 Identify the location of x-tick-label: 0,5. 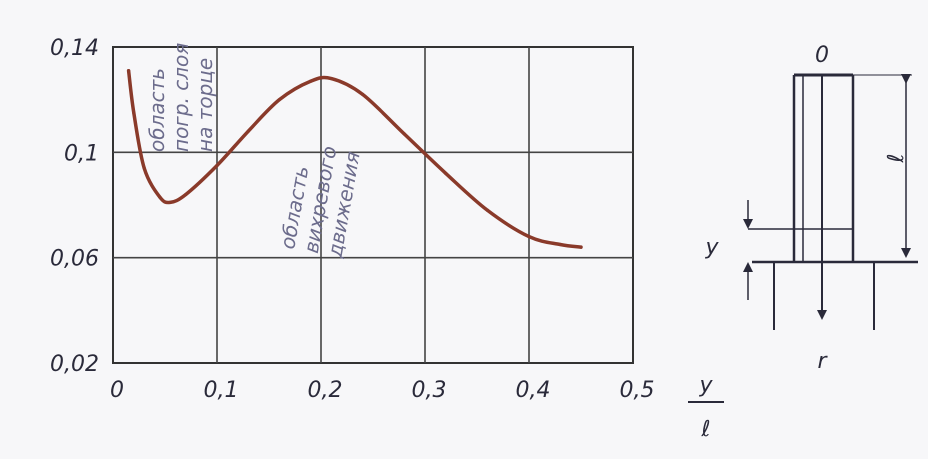
(637, 390).